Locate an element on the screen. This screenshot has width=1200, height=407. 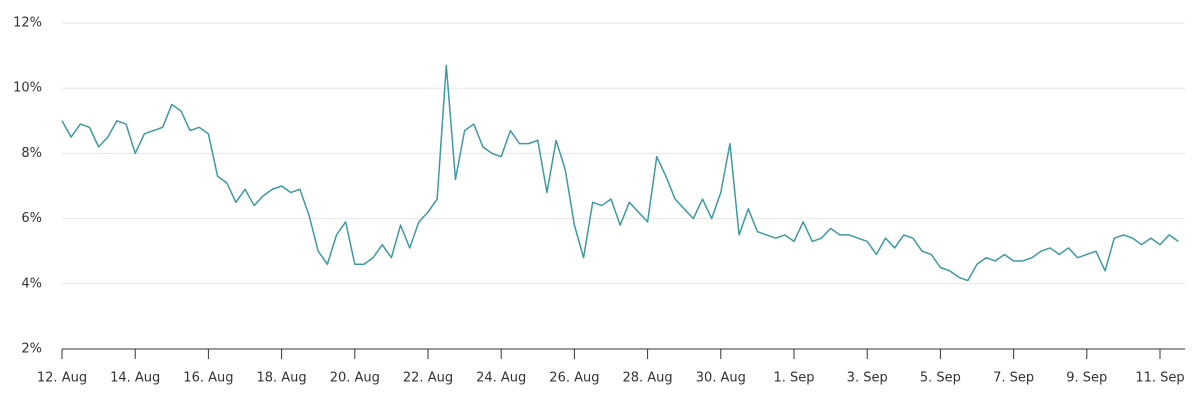
y-tick-label: 8% is located at coordinates (31, 153).